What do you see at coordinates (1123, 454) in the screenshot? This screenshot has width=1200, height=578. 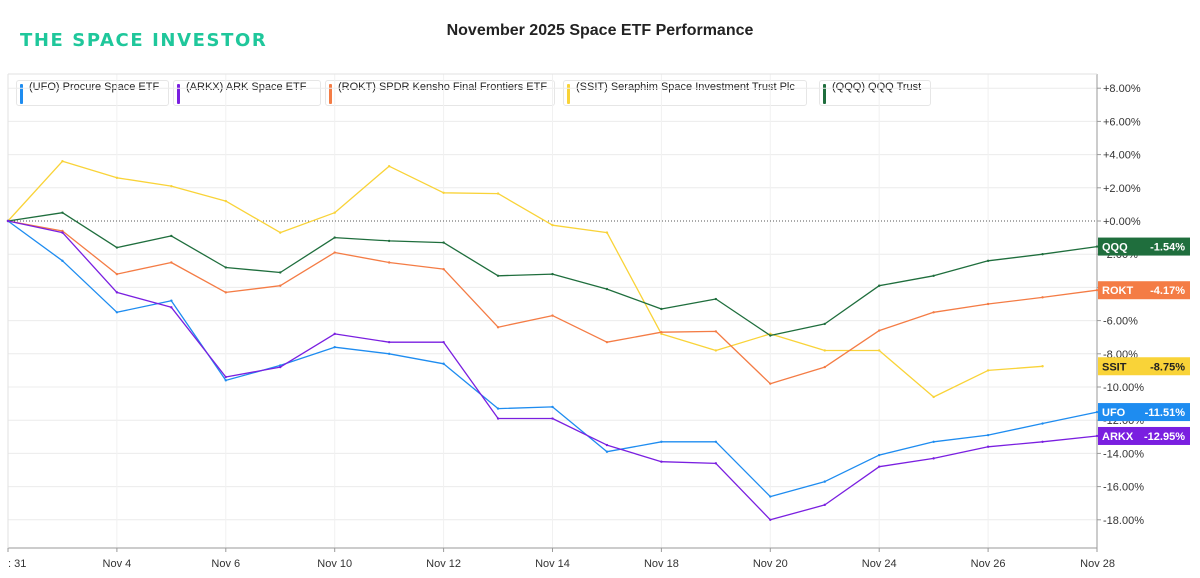 I see `y-tick-label: -14.00%` at bounding box center [1123, 454].